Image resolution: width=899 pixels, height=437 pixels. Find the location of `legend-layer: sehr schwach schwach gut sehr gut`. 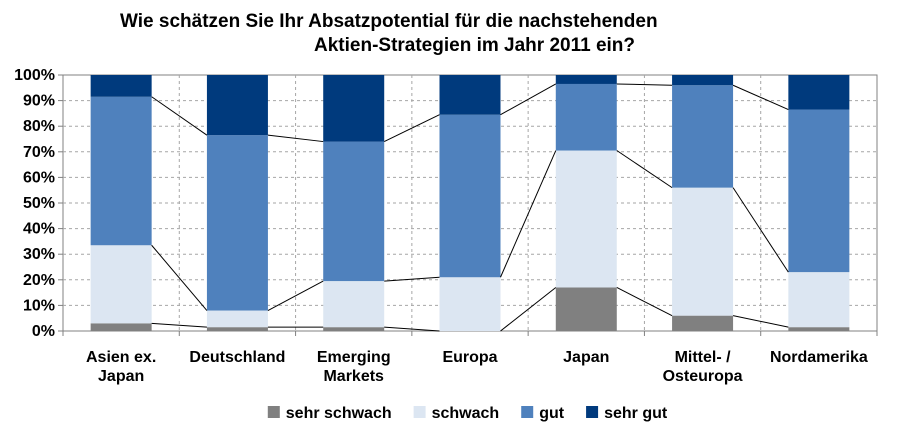

legend-layer: sehr schwach schwach gut sehr gut is located at coordinates (467, 413).